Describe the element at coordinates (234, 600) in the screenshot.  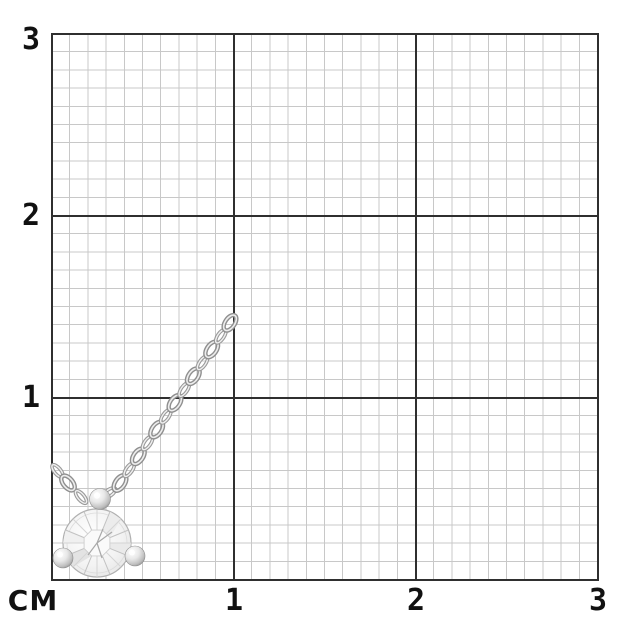
I see `x-axis-label-1: 1` at that location.